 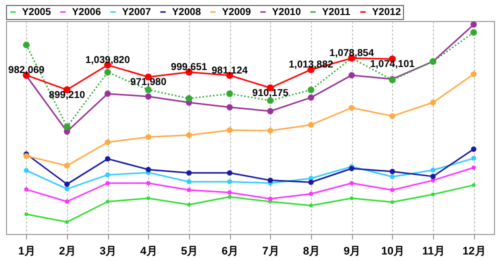 I want to click on x-tick-label: 8月, so click(x=311, y=252).